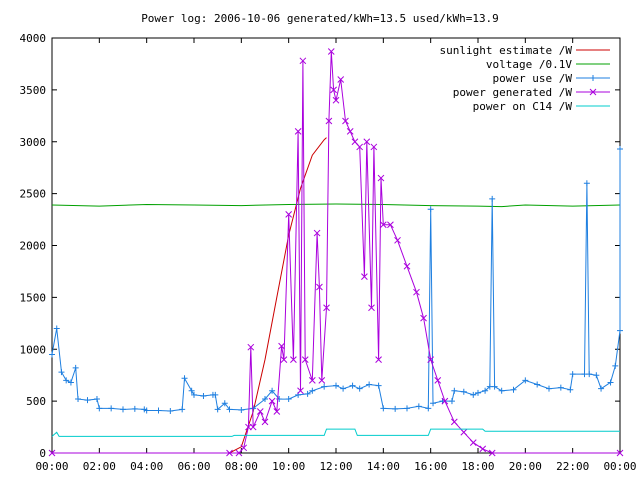 The height and width of the screenshot is (480, 640). I want to click on y-tick-label: 2500, so click(33, 194).